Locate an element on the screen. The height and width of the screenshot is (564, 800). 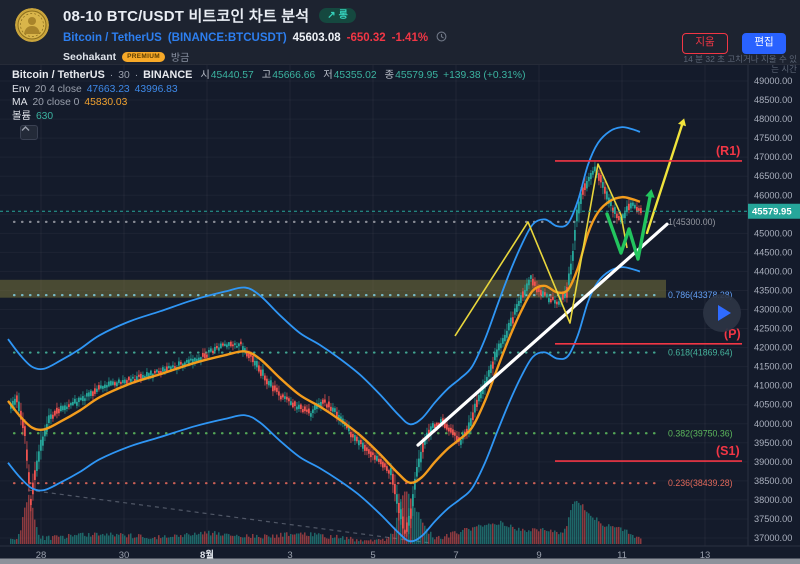
svg-text: 43500.00 is located at coordinates (773, 290).